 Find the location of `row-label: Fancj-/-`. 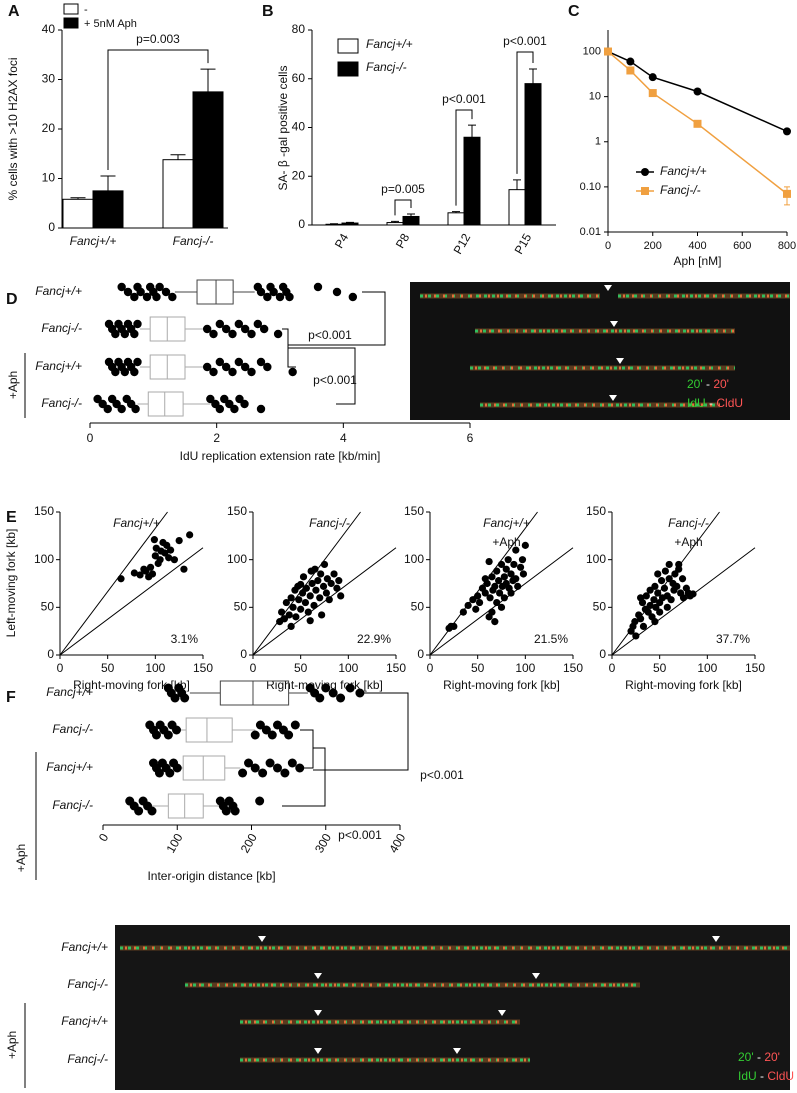

row-label: Fancj-/- is located at coordinates (61, 403).